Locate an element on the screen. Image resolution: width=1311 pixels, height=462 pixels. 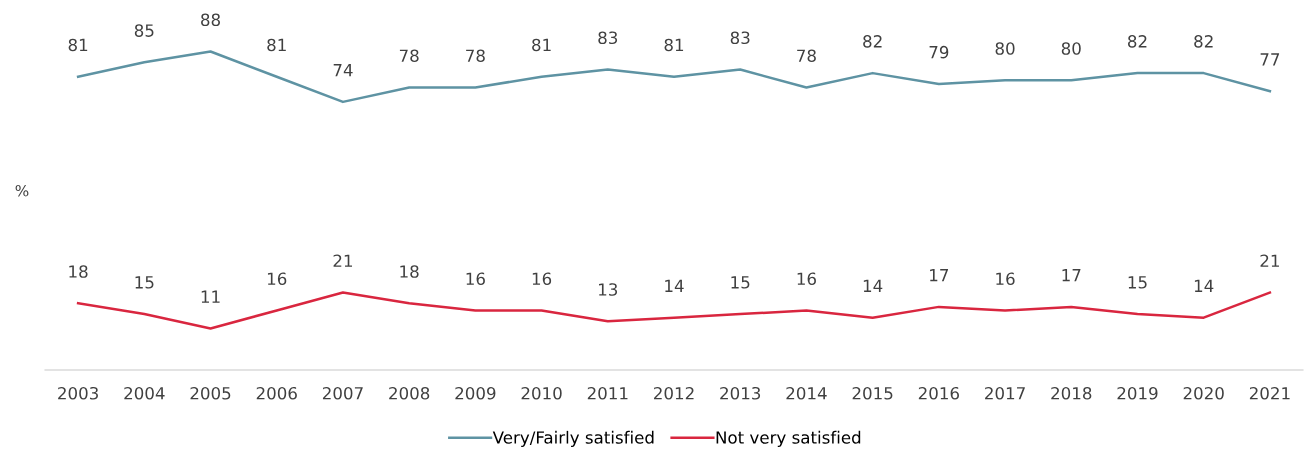
x-tick-label: 2010 is located at coordinates (541, 393).